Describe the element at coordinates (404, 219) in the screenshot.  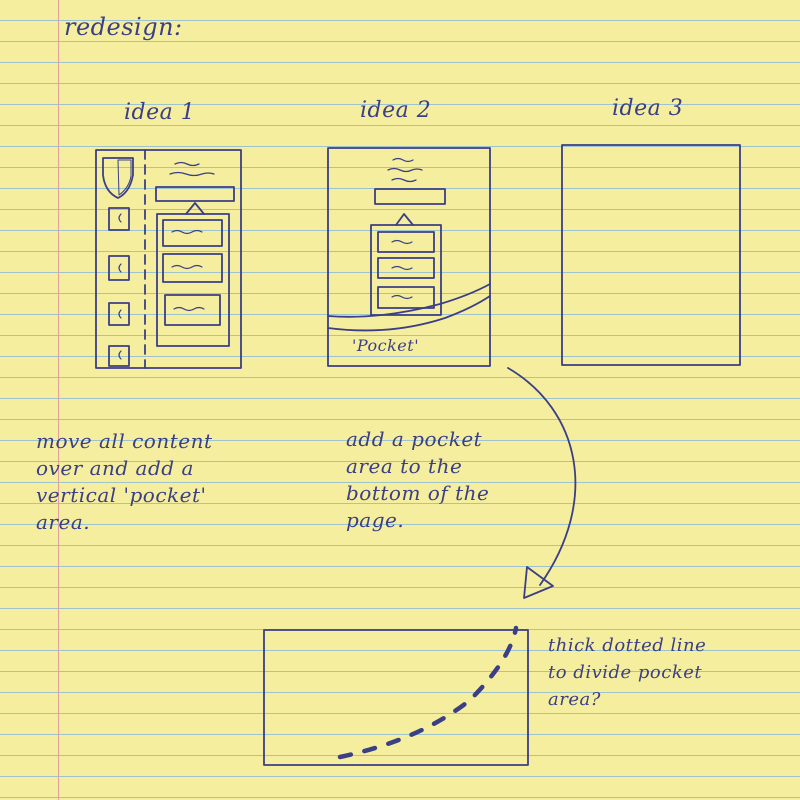
I see `idea-2-dropdown-pointer` at that location.